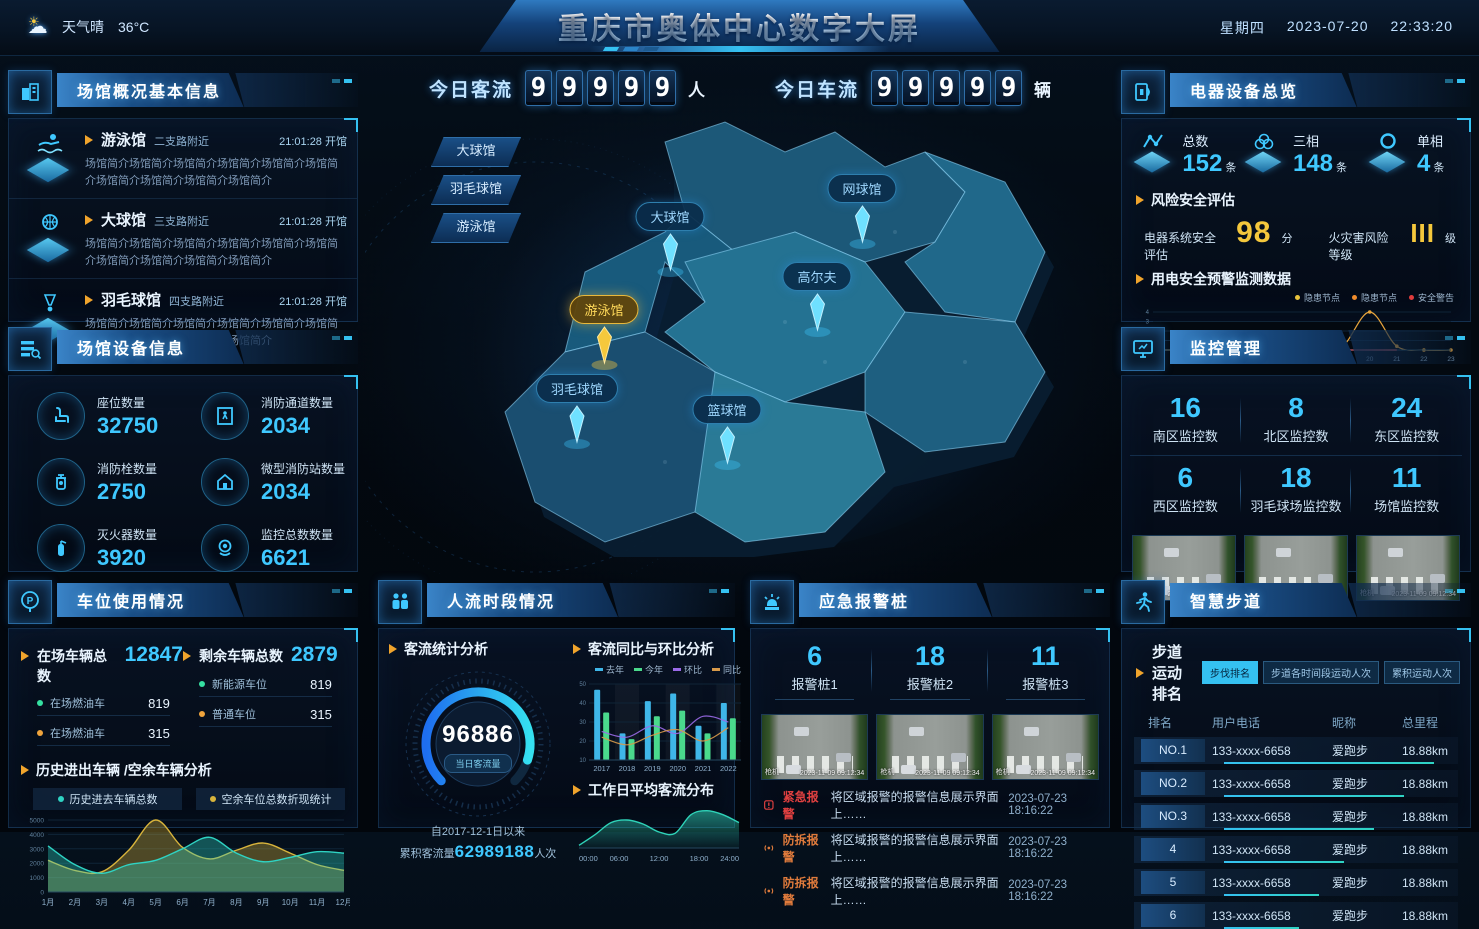 The image size is (1479, 929). I want to click on svg-text: 3, so click(1148, 323).